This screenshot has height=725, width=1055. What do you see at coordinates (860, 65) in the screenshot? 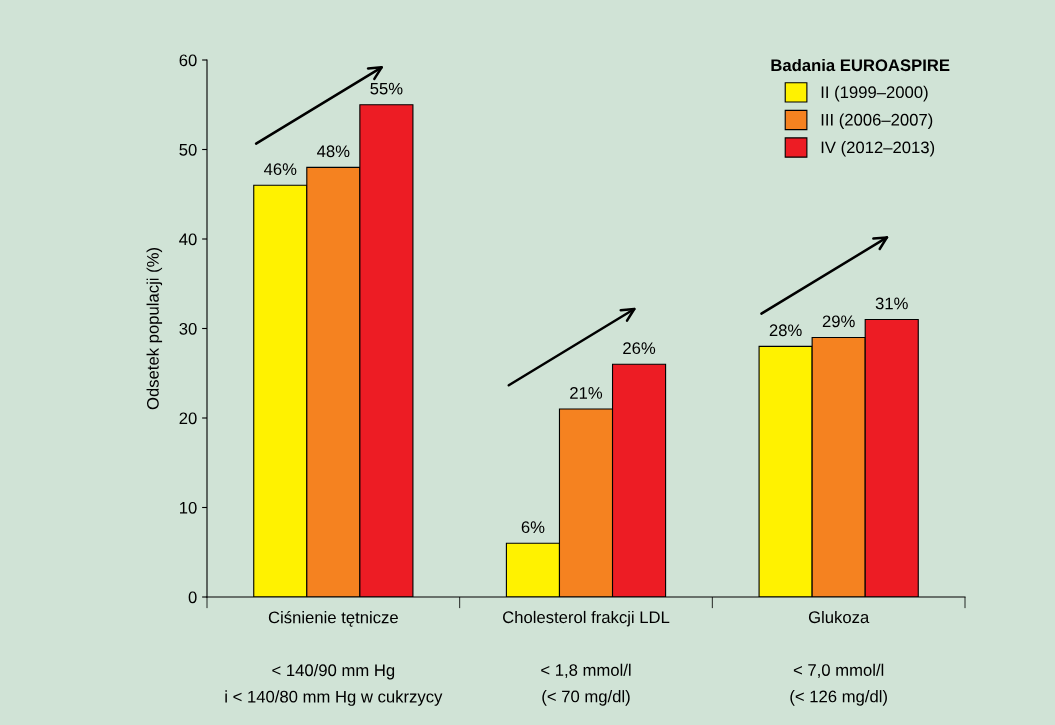
I see `legend-title: Badania EUROASPIRE` at bounding box center [860, 65].